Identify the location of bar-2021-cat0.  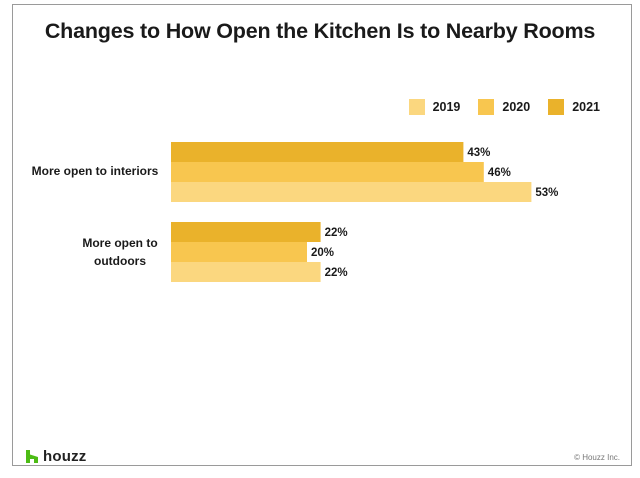
(317, 152).